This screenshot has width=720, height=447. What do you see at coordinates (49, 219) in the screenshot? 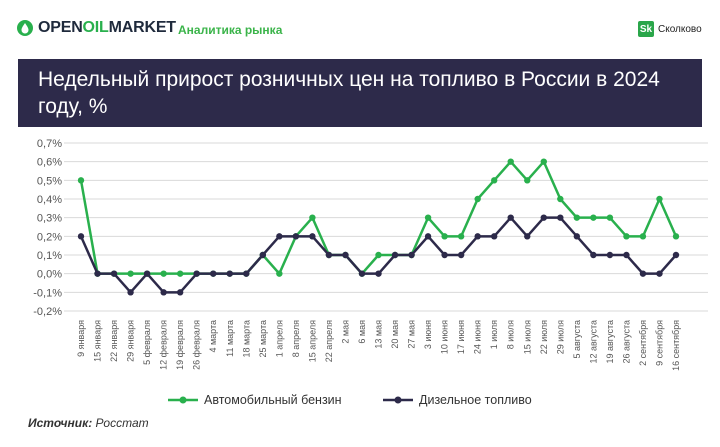
I see `y-tick-label: 0,3%` at bounding box center [49, 219].